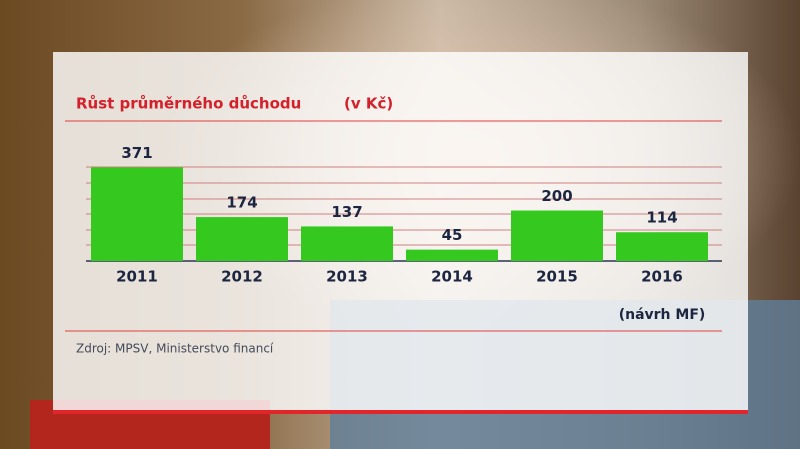 The image size is (800, 449). I want to click on x-tick-label: 2016, so click(662, 277).